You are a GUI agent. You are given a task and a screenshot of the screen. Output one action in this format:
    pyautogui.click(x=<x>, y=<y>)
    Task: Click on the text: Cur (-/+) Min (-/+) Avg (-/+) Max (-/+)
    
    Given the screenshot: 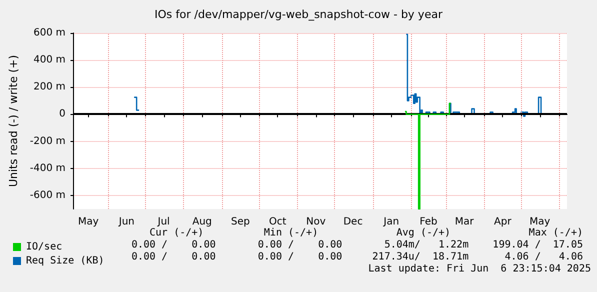 What is the action you would take?
    pyautogui.click(x=366, y=233)
    